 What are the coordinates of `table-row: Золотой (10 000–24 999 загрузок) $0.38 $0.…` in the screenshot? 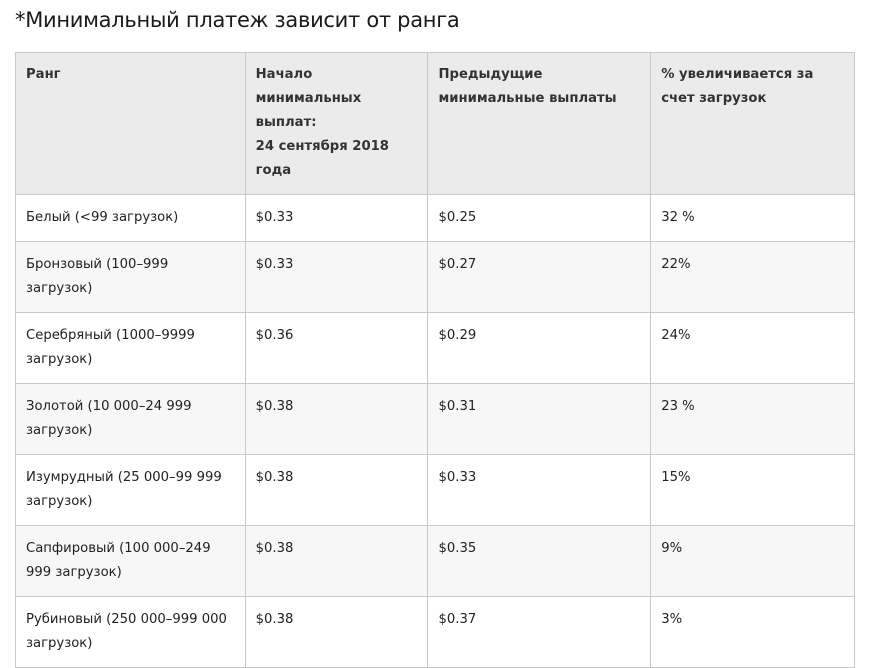 It's located at (435, 419).